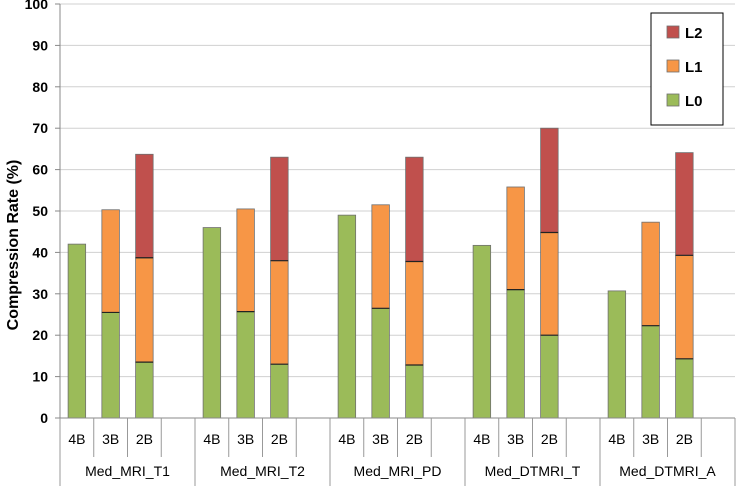  I want to click on y-tick-label: 60, so click(40, 170).